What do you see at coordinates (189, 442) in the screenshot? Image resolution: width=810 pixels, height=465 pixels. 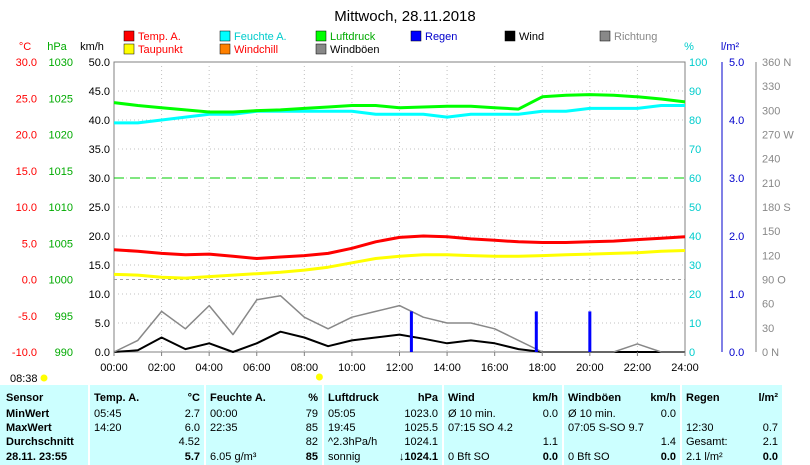 I see `table-cell-value: 4.52` at bounding box center [189, 442].